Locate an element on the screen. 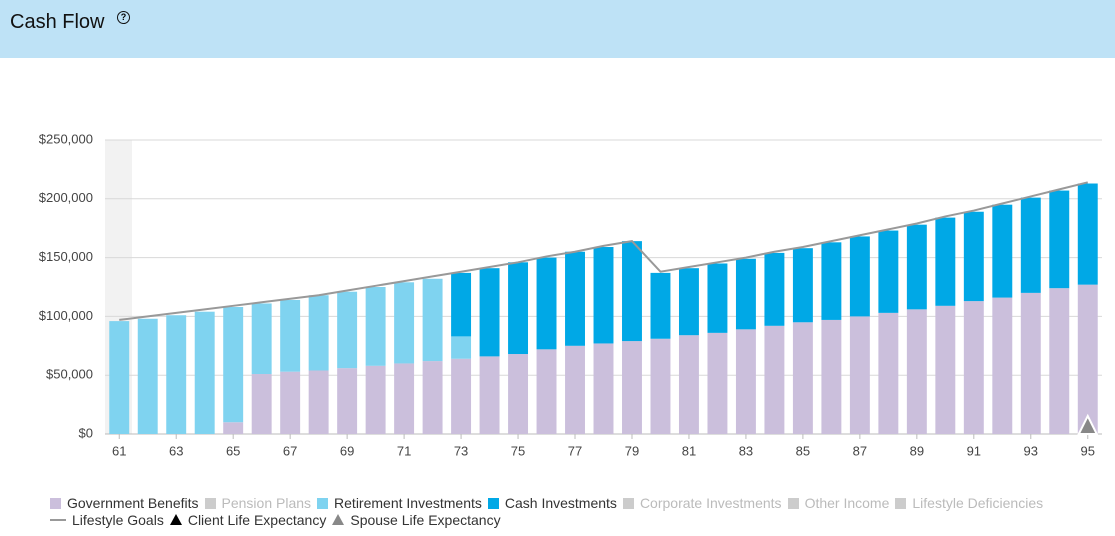  legend-label: Retirement Investments is located at coordinates (408, 503).